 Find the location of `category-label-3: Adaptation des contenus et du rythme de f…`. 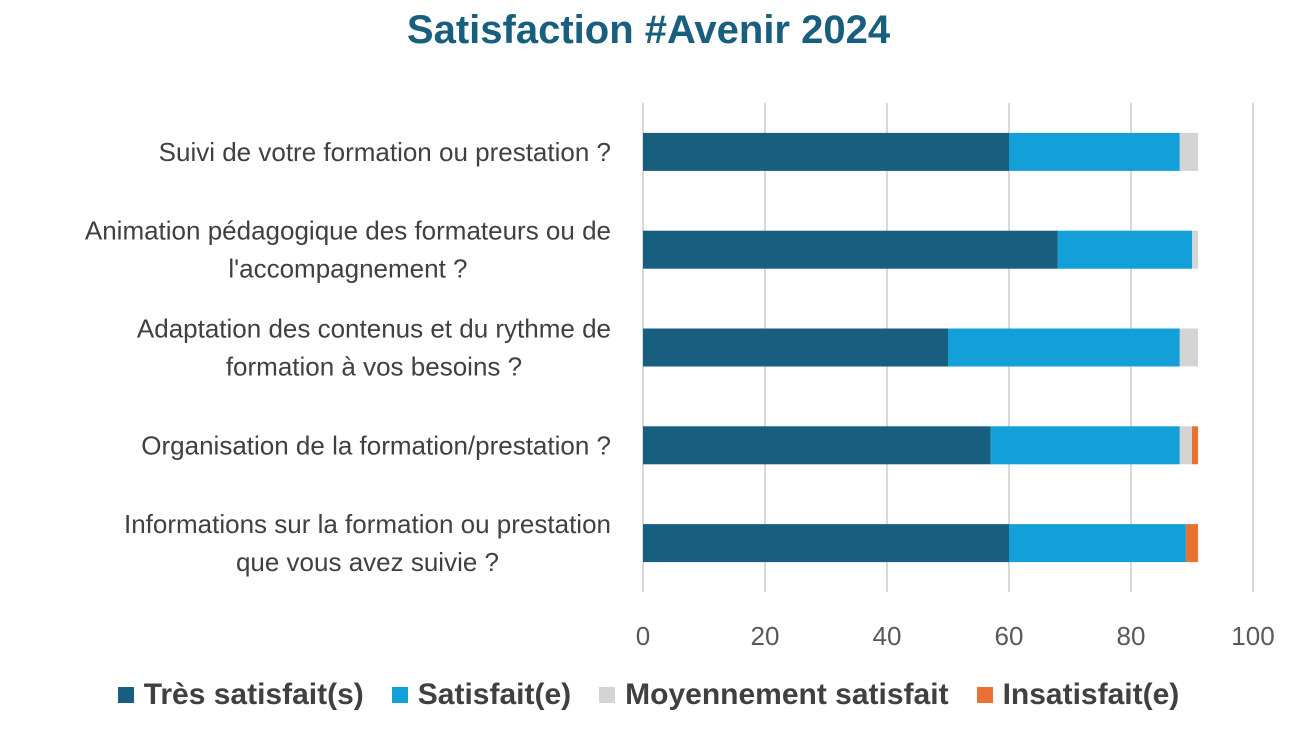

category-label-3: Adaptation des contenus et du rythme de f… is located at coordinates (374, 348).